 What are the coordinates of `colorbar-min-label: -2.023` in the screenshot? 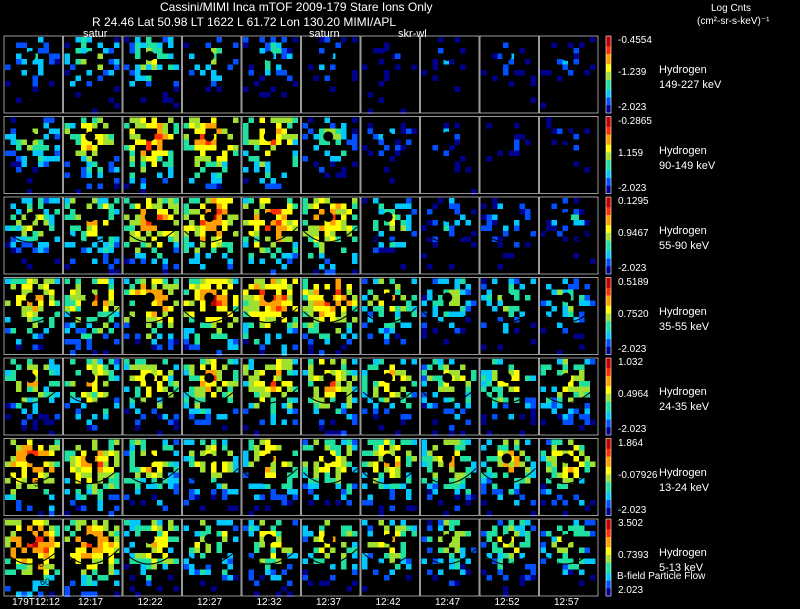 It's located at (632, 349).